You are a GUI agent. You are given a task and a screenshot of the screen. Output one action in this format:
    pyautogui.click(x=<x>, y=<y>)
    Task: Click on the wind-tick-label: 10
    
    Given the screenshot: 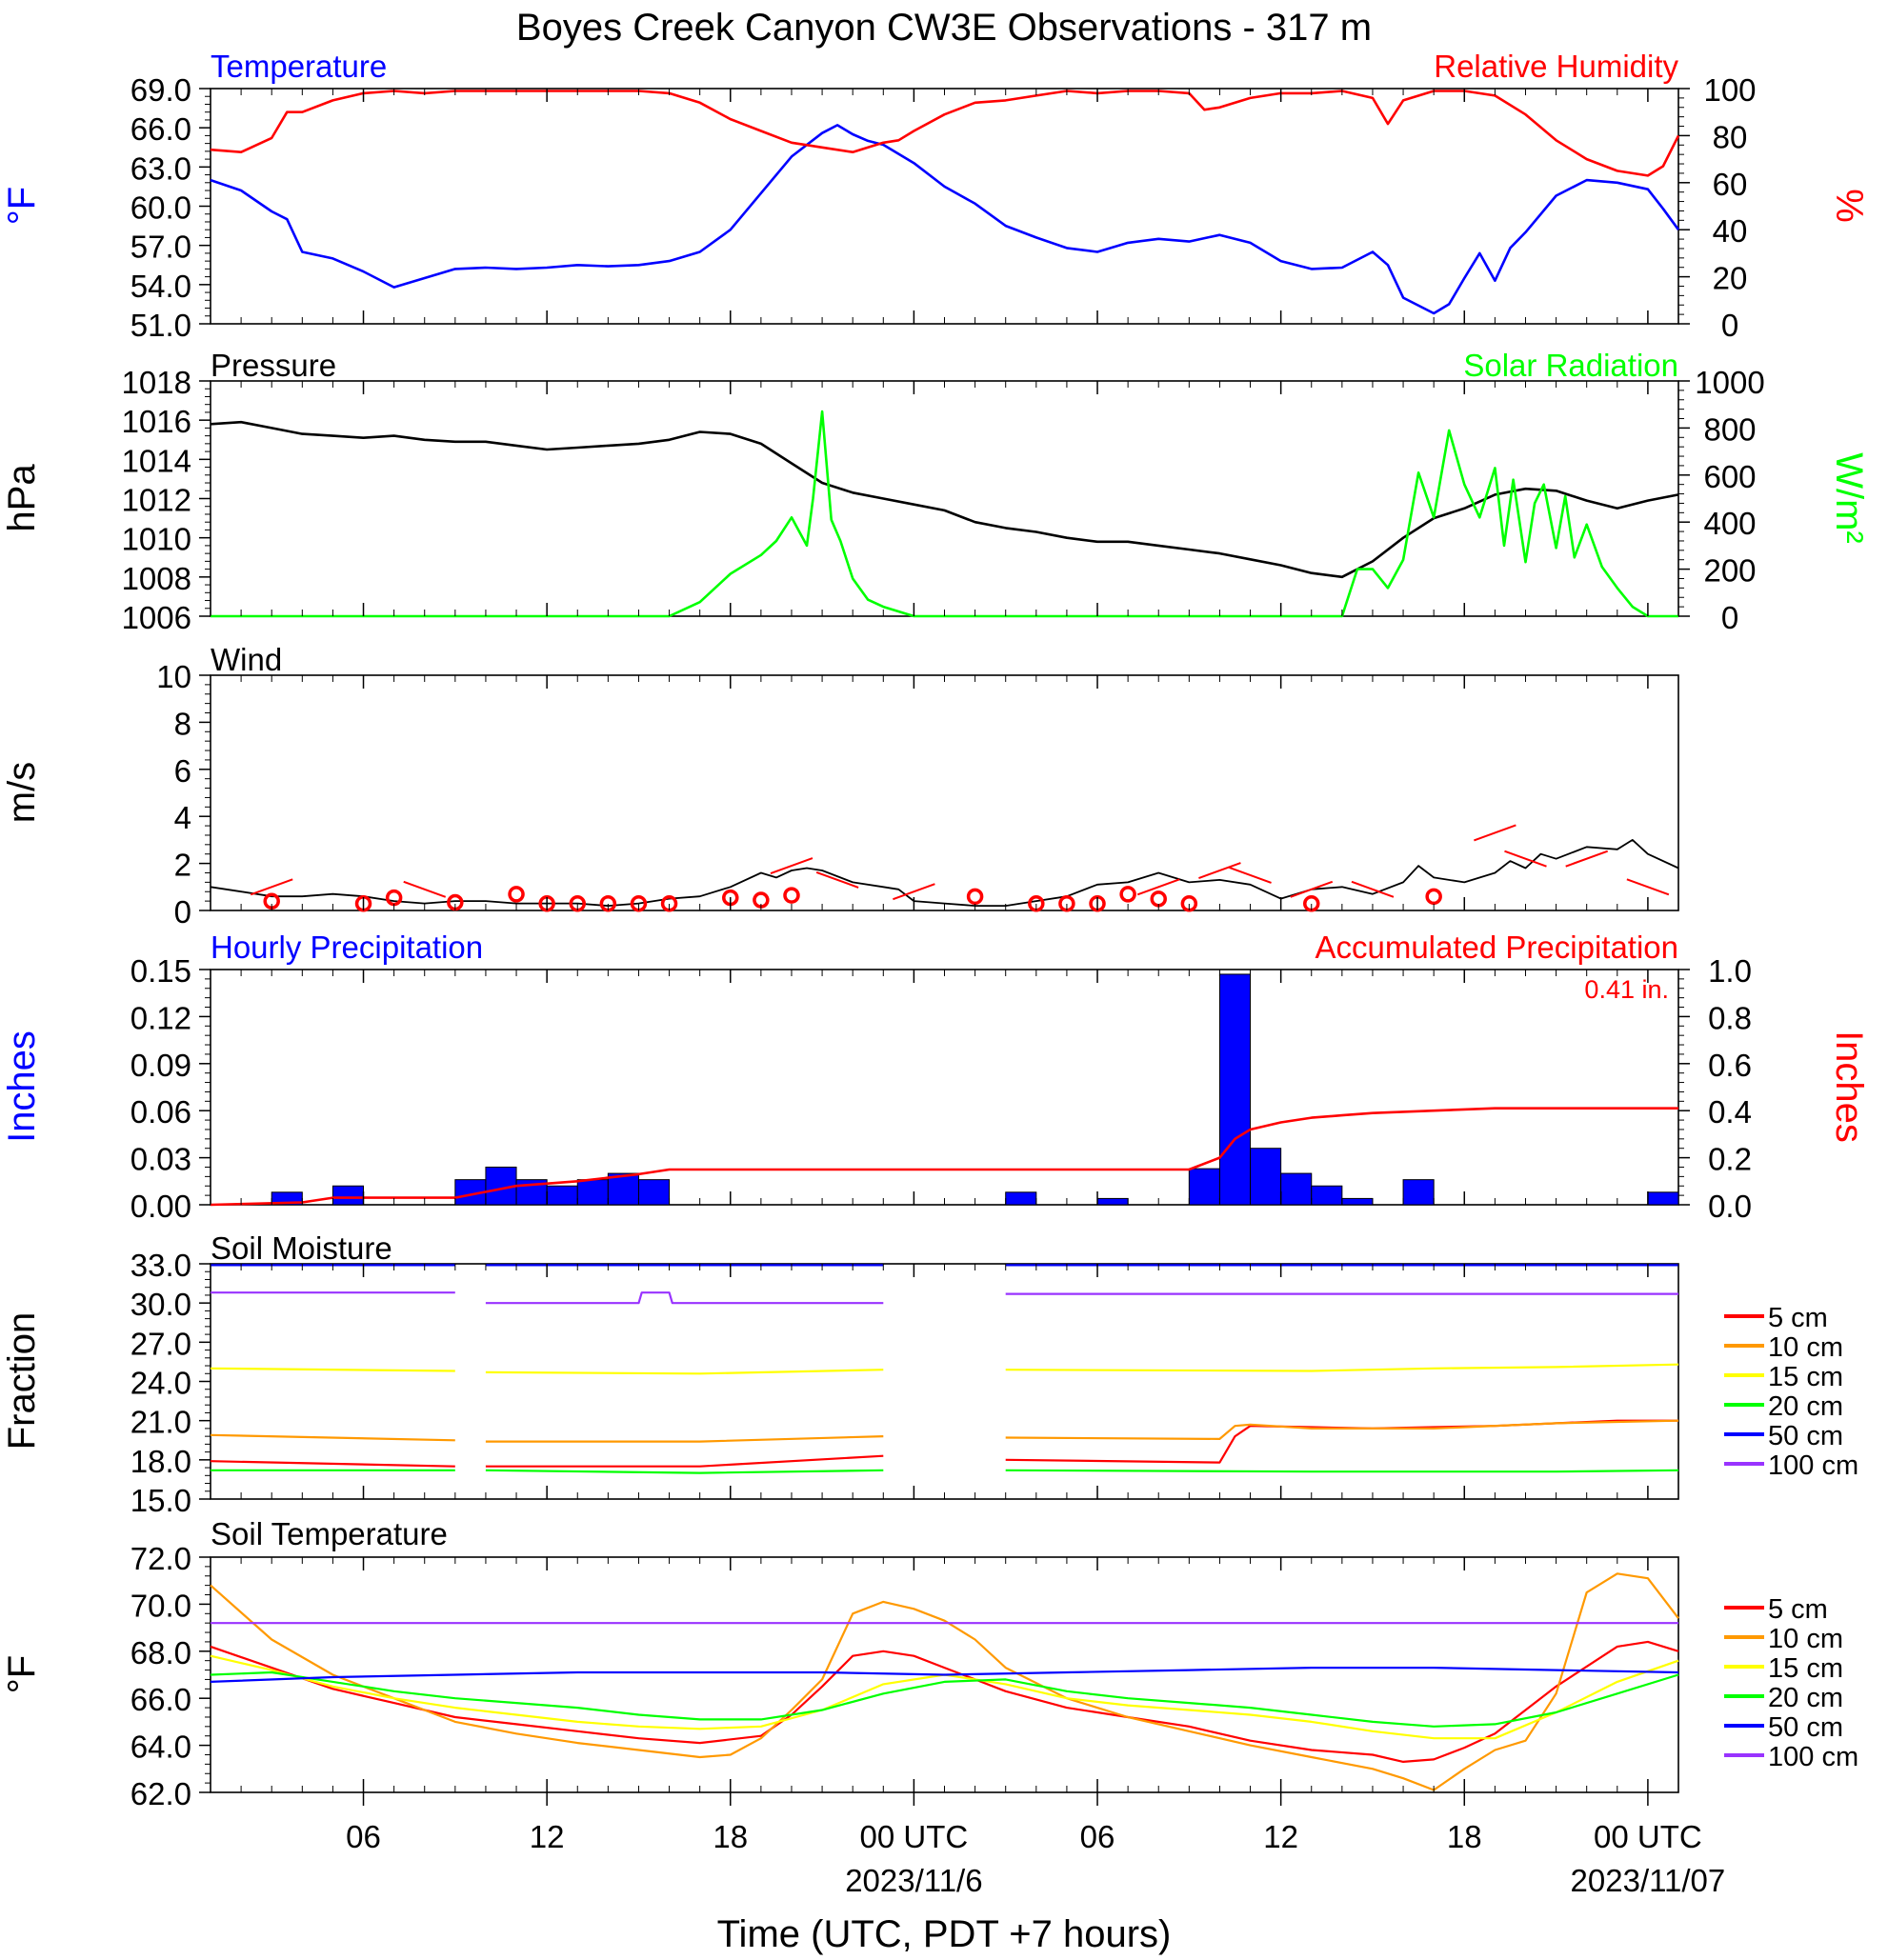 What is the action you would take?
    pyautogui.click(x=173, y=676)
    